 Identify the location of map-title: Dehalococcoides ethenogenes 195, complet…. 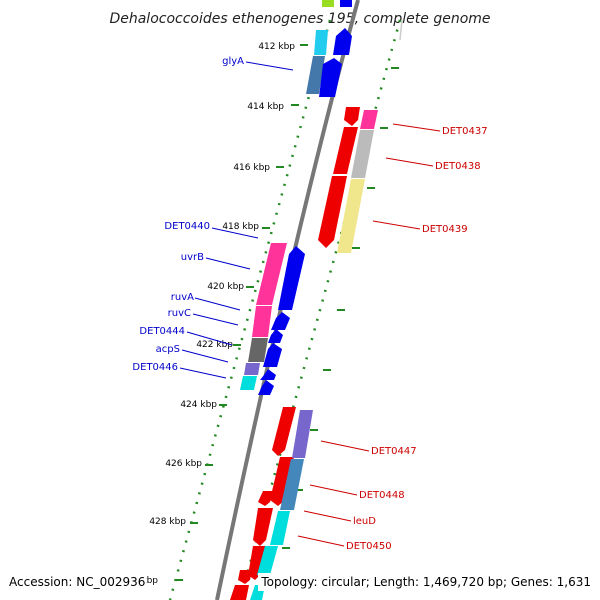
(299, 19).